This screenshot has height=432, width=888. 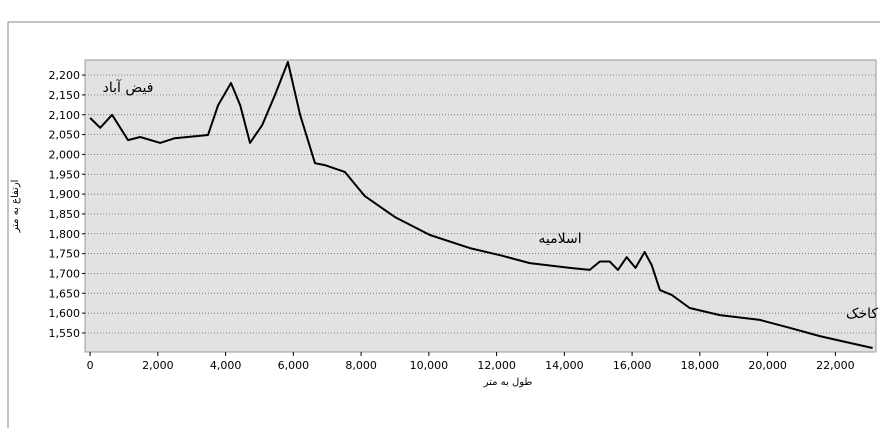 What do you see at coordinates (65, 174) in the screenshot?
I see `y-tick-label: 1,950` at bounding box center [65, 174].